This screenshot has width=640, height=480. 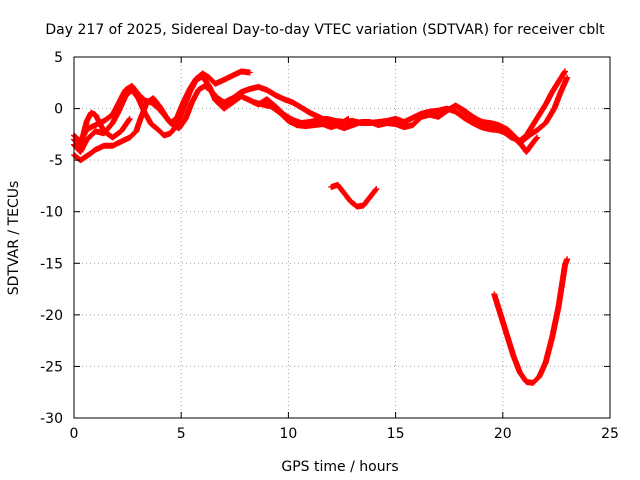 What do you see at coordinates (58, 110) in the screenshot?
I see `y-tick-label: 0` at bounding box center [58, 110].